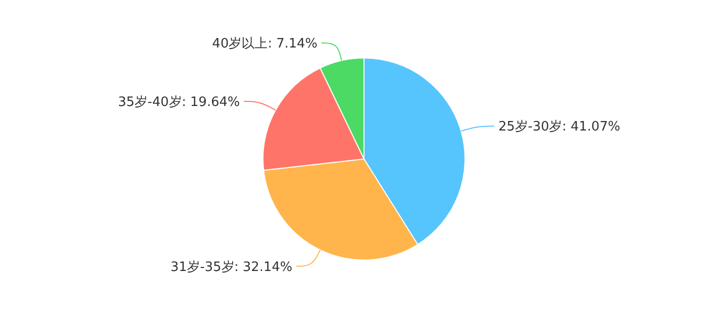  I want to click on slice-label: 35岁-40岁: 19.64%, so click(179, 102).